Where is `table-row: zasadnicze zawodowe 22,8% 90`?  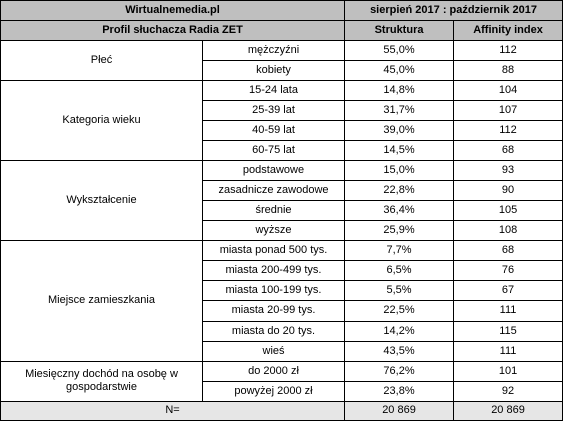 table-row: zasadnicze zawodowe 22,8% 90 is located at coordinates (282, 191).